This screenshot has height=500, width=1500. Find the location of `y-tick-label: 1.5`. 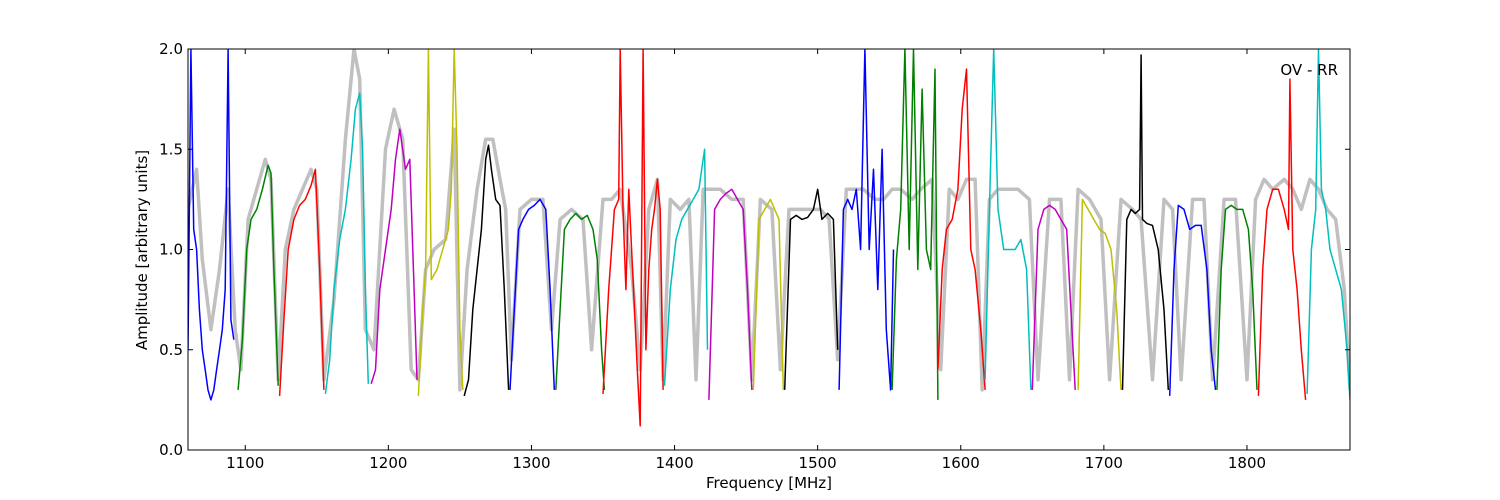

y-tick-label: 1.5 is located at coordinates (171, 149).